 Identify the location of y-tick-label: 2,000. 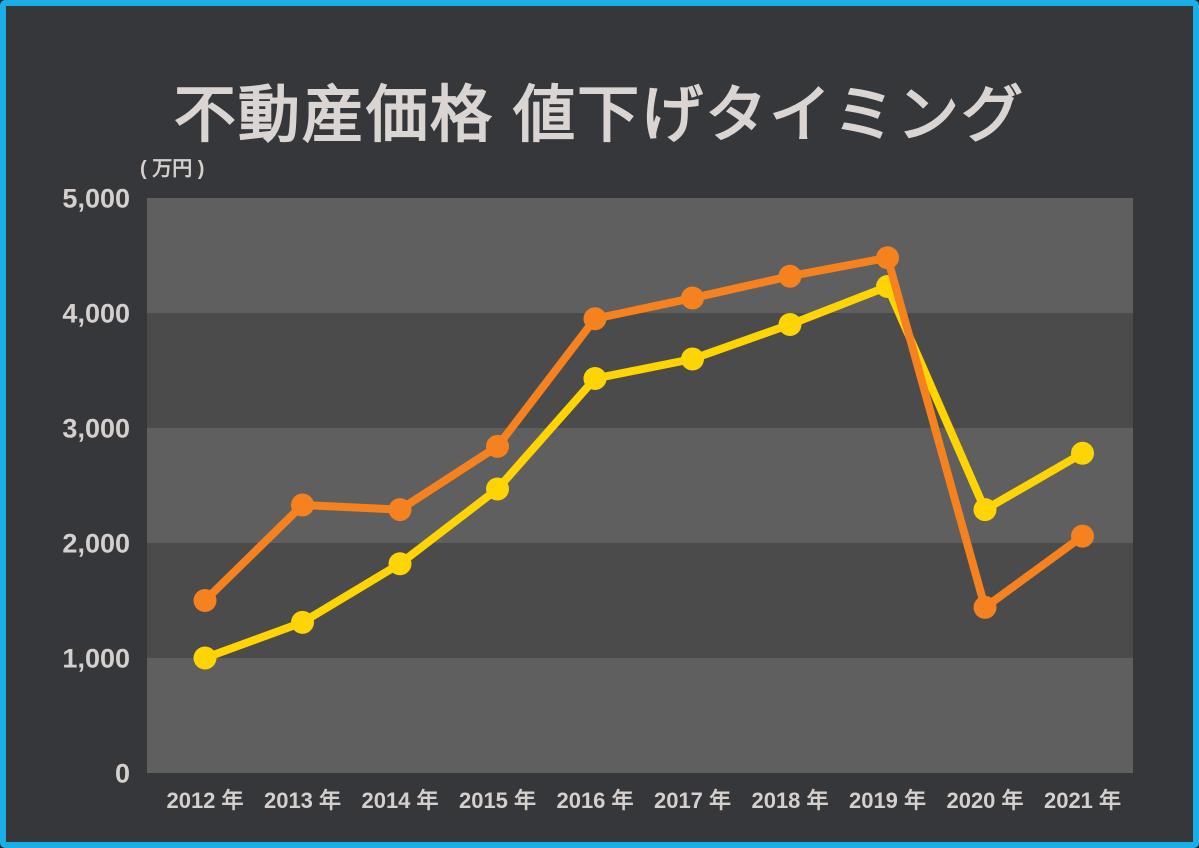
(96, 544).